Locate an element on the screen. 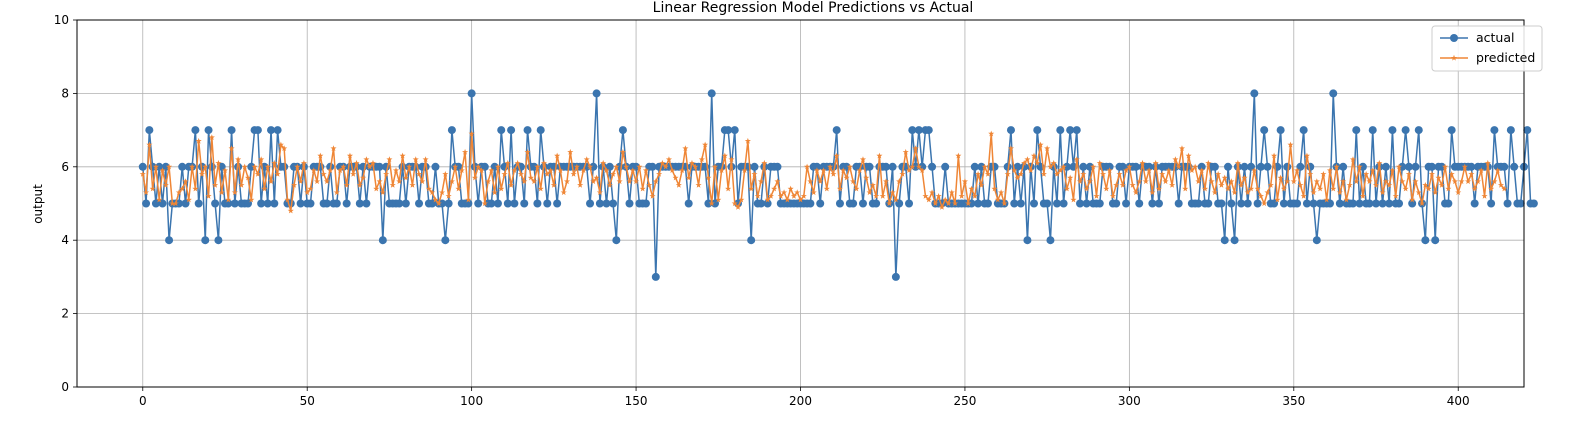 The width and height of the screenshot is (1574, 426). legend-actual-label: actual is located at coordinates (1495, 37).